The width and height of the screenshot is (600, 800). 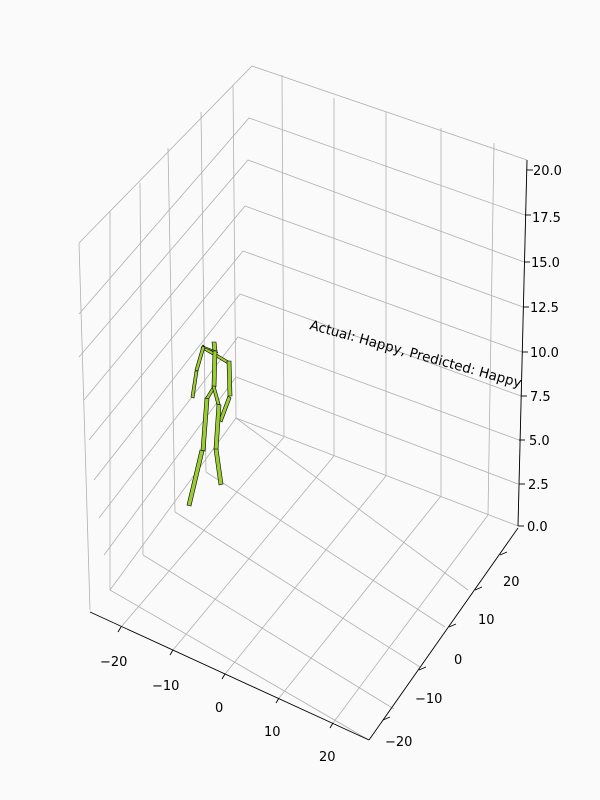 I want to click on fgrid-a3, so click(x=325, y=549).